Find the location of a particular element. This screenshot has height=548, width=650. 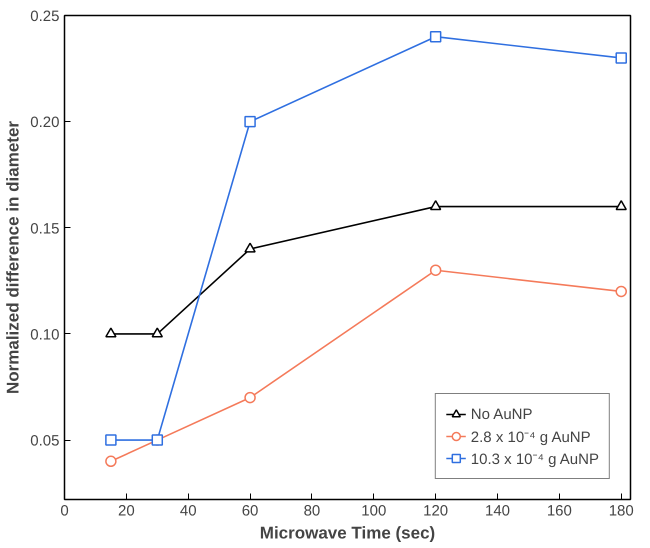

x-tick-label: 80 is located at coordinates (312, 511).